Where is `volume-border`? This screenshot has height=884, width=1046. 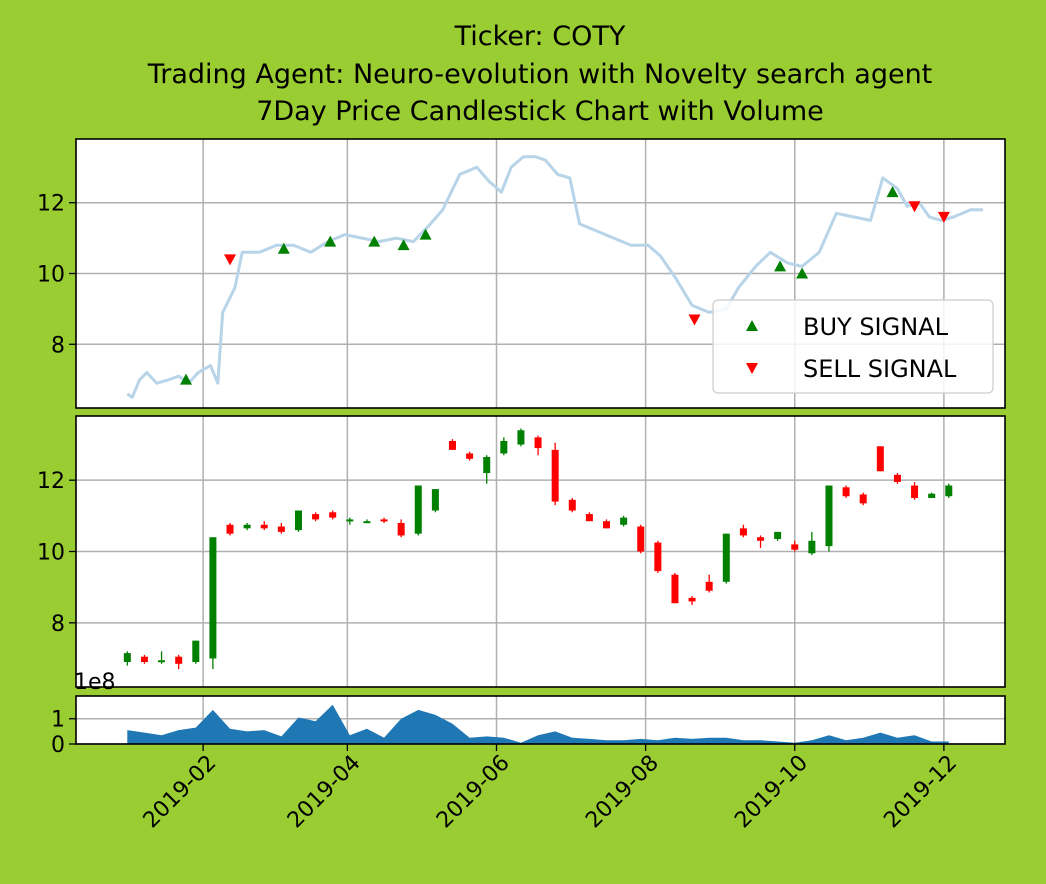
volume-border is located at coordinates (540, 720).